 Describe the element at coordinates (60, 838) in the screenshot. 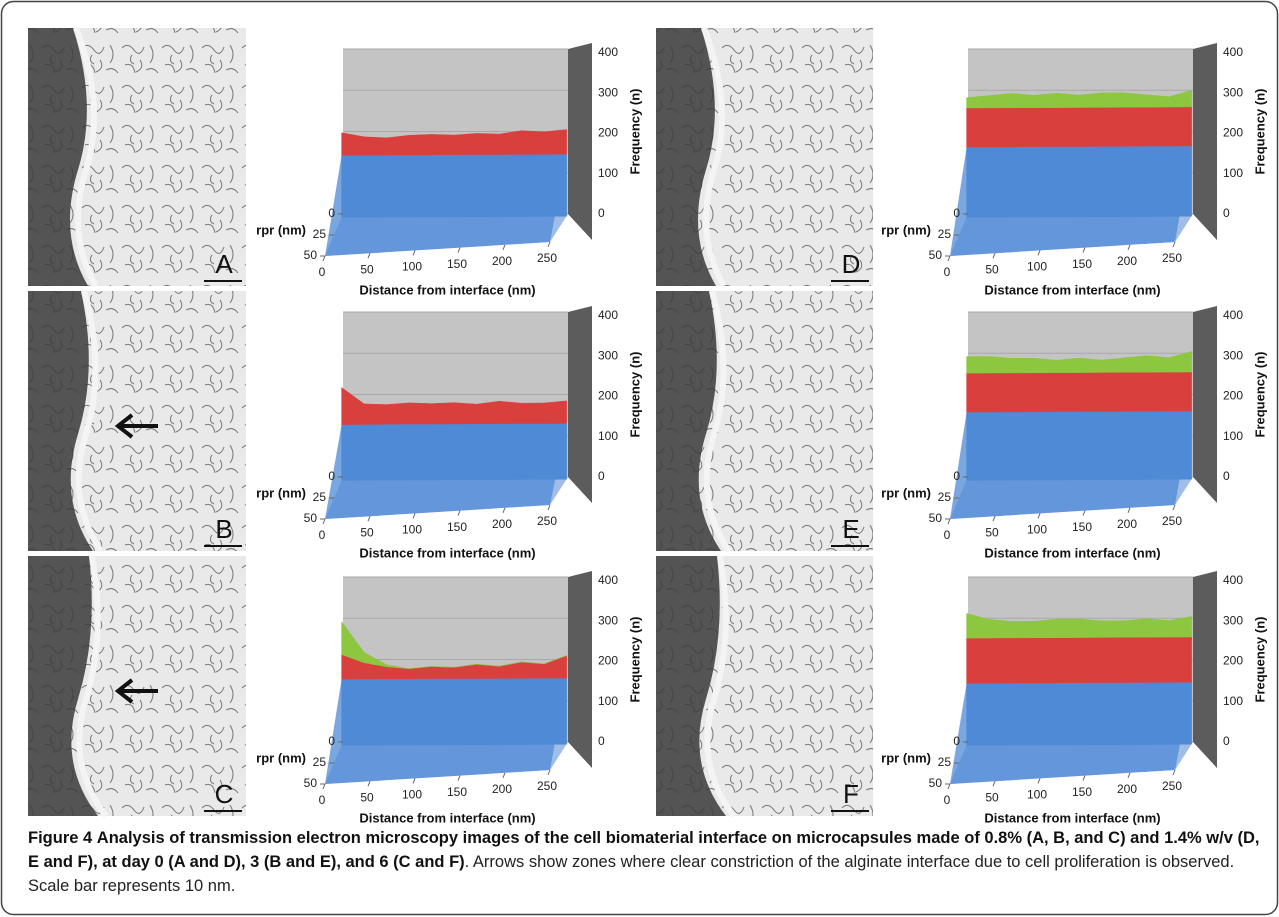

I see `caption-label: Figure 4` at that location.